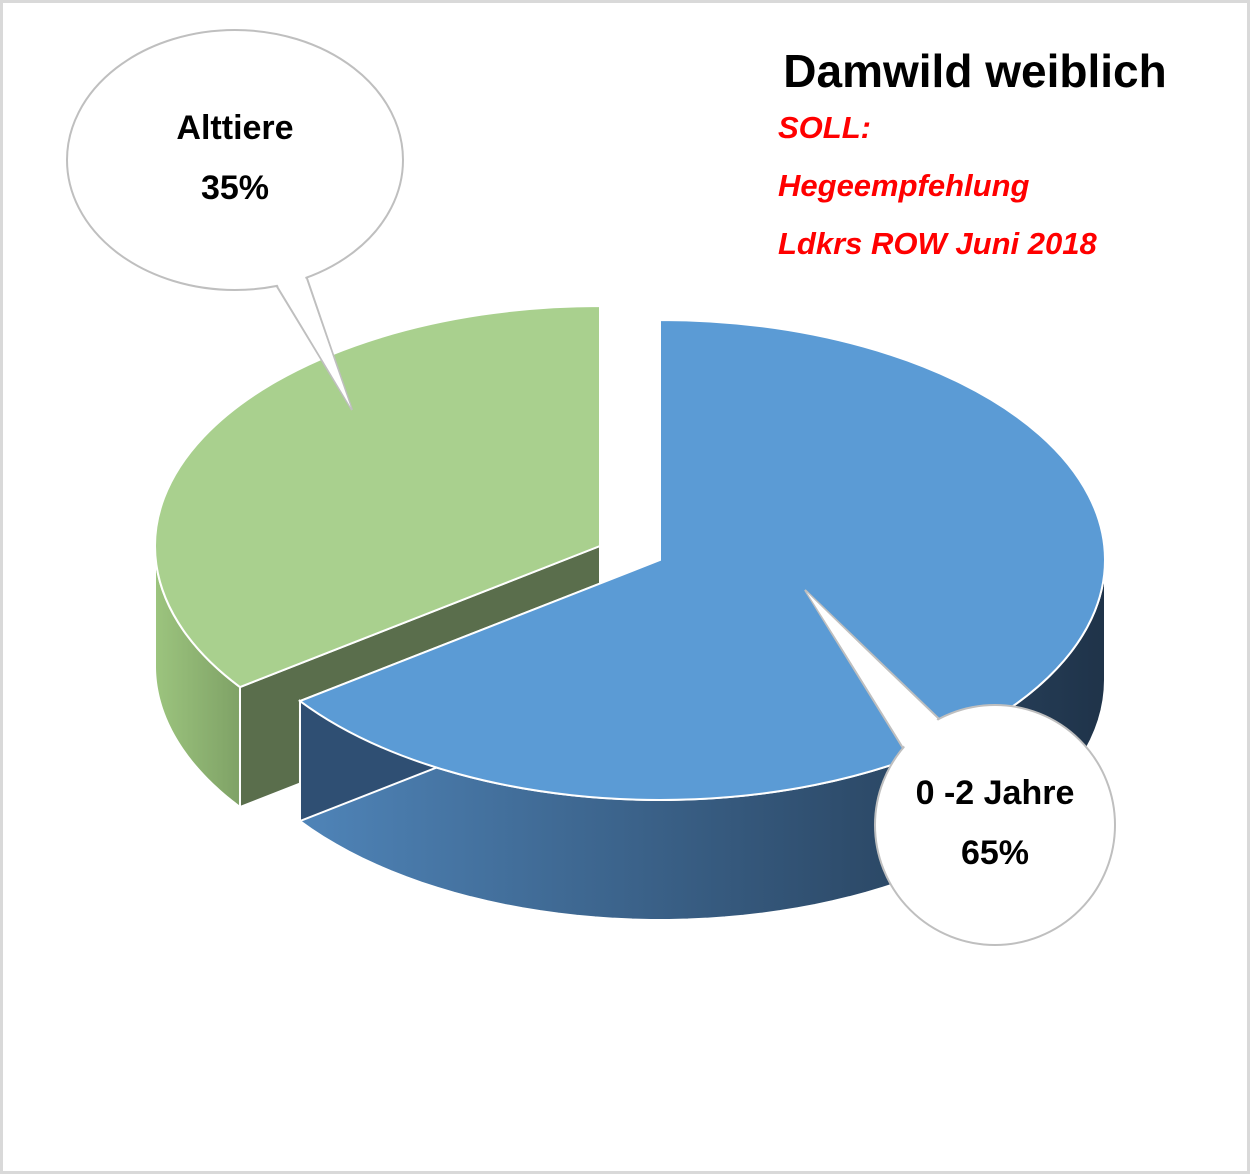 This screenshot has width=1250, height=1174. I want to click on chart-title: Damwild weiblich, so click(974, 71).